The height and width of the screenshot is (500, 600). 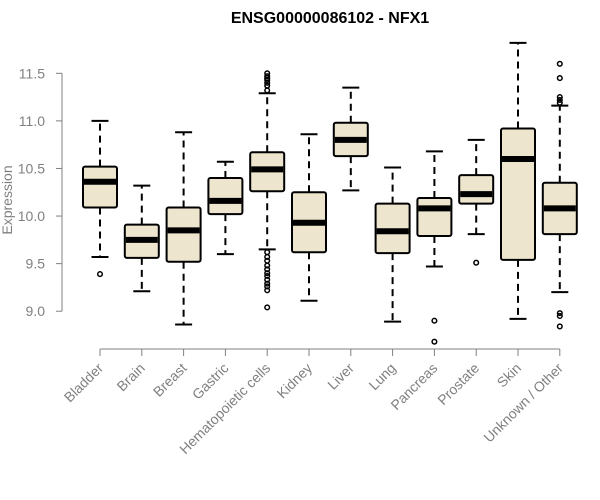 I want to click on y-axis-ticks: 9.0 9.5 10.0 10.5 11.0 11.5, so click(x=40, y=192).